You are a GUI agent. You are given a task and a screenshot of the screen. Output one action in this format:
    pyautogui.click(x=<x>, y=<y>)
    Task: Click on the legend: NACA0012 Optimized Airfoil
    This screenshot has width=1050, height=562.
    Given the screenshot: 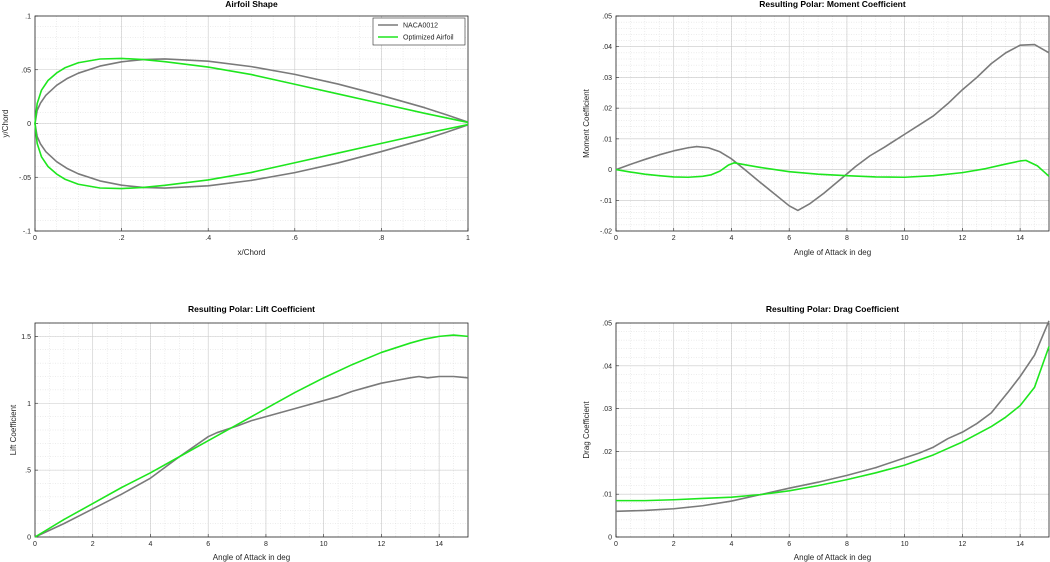 What is the action you would take?
    pyautogui.click(x=419, y=31)
    